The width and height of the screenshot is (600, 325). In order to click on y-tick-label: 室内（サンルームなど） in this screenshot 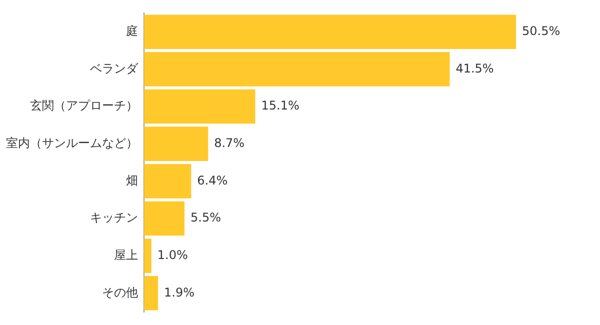, I will do `click(72, 143)`.